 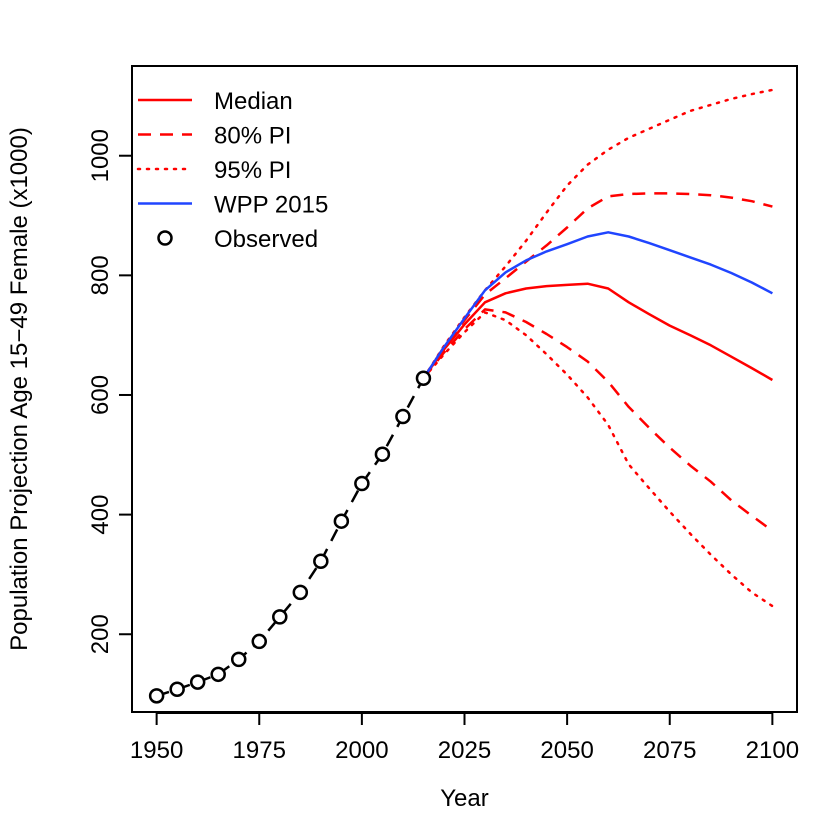 I want to click on legend-label: WPP 2015, so click(x=271, y=205).